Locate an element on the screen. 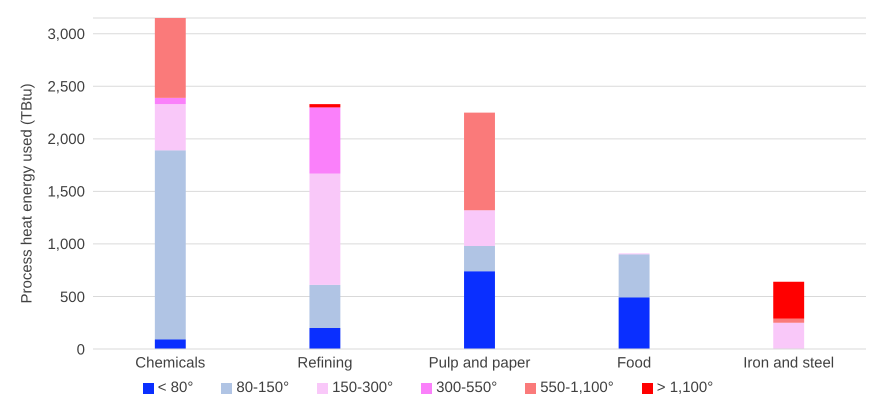 This screenshot has width=884, height=409. legend-label: 80-150° is located at coordinates (263, 387).